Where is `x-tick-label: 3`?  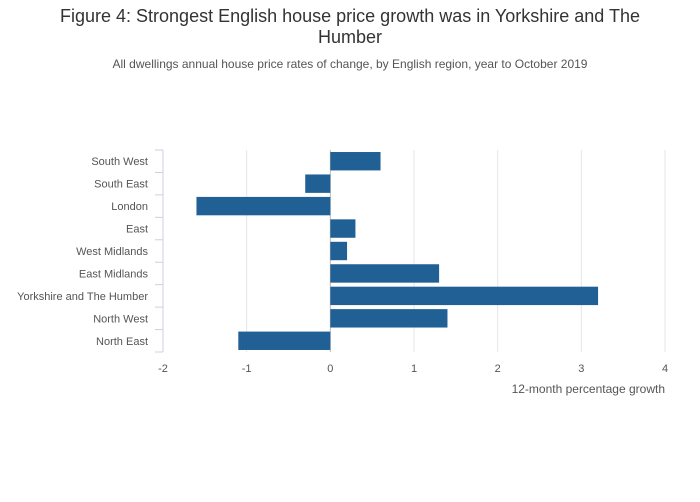 x-tick-label: 3 is located at coordinates (581, 369).